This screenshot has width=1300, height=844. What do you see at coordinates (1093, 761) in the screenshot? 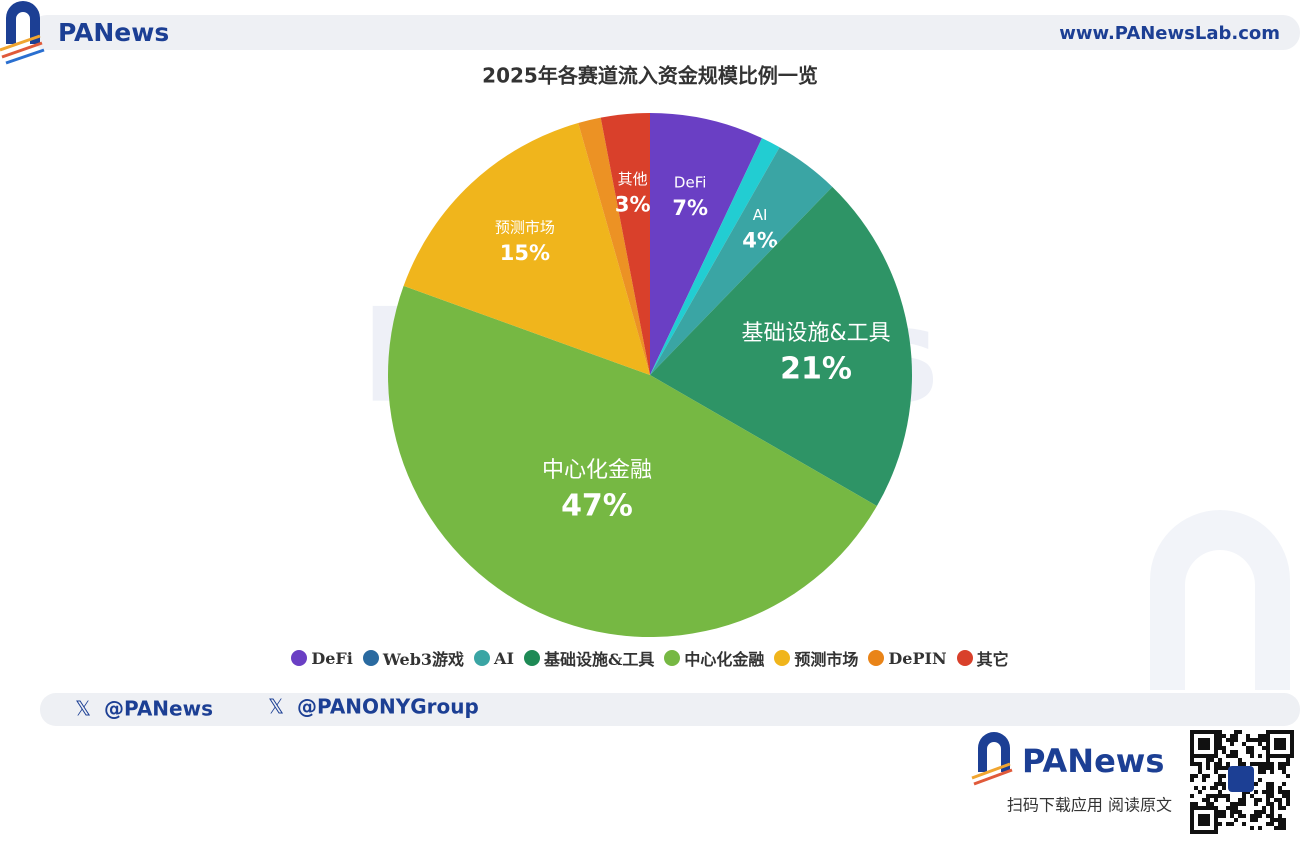
I see `footer-brand: PANews` at bounding box center [1093, 761].